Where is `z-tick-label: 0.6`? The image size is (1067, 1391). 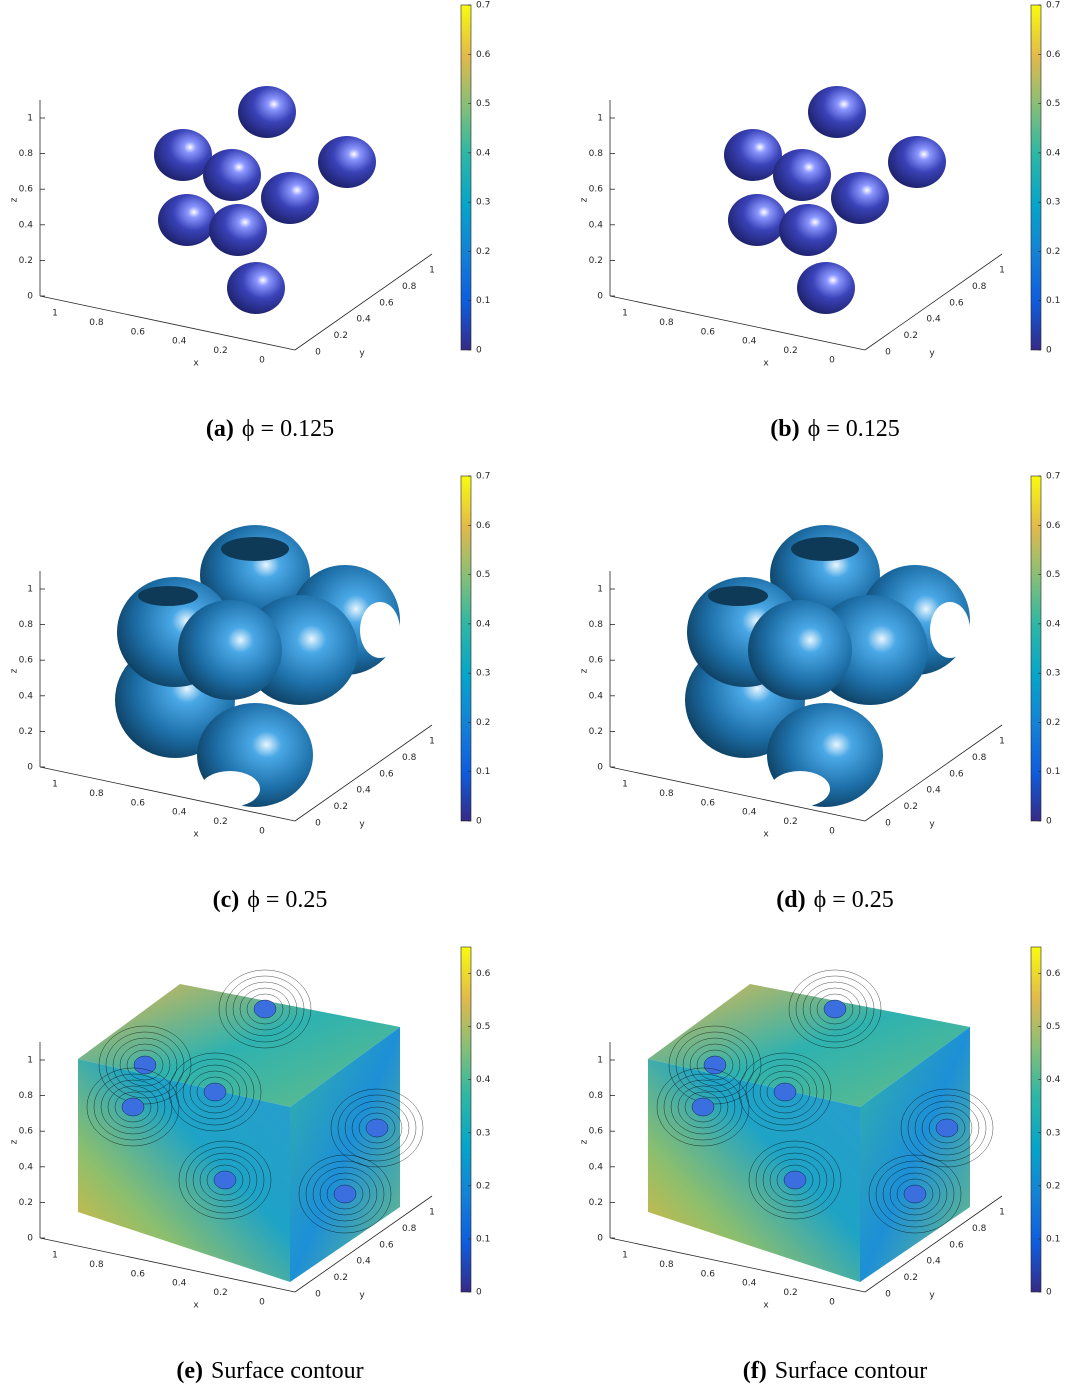
z-tick-label: 0.6 is located at coordinates (596, 1132).